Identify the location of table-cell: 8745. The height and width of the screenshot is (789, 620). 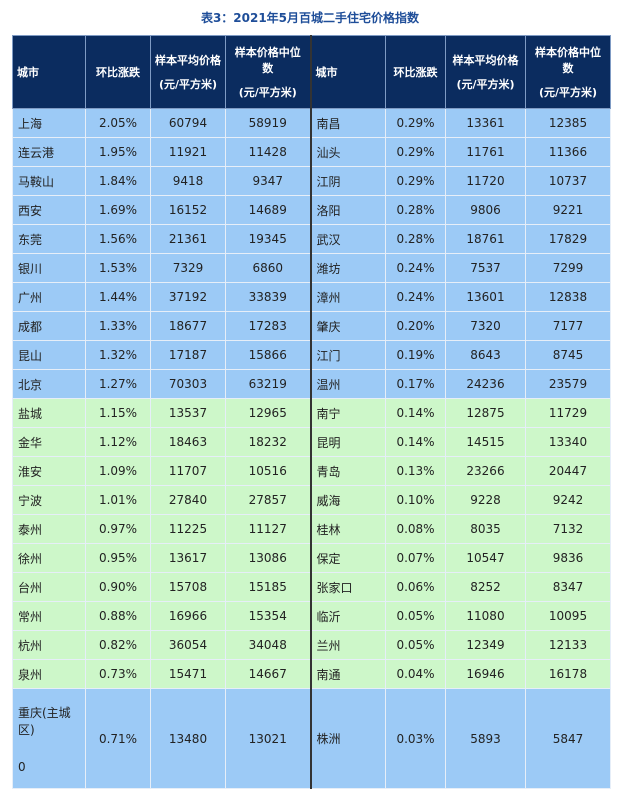
(568, 355).